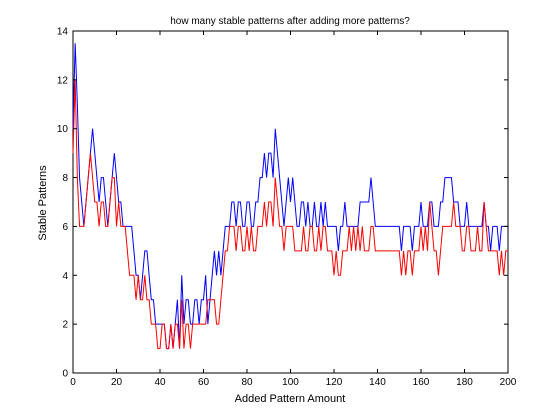 The width and height of the screenshot is (560, 420). Describe the element at coordinates (63, 129) in the screenshot. I see `y-tick-label: 10` at that location.